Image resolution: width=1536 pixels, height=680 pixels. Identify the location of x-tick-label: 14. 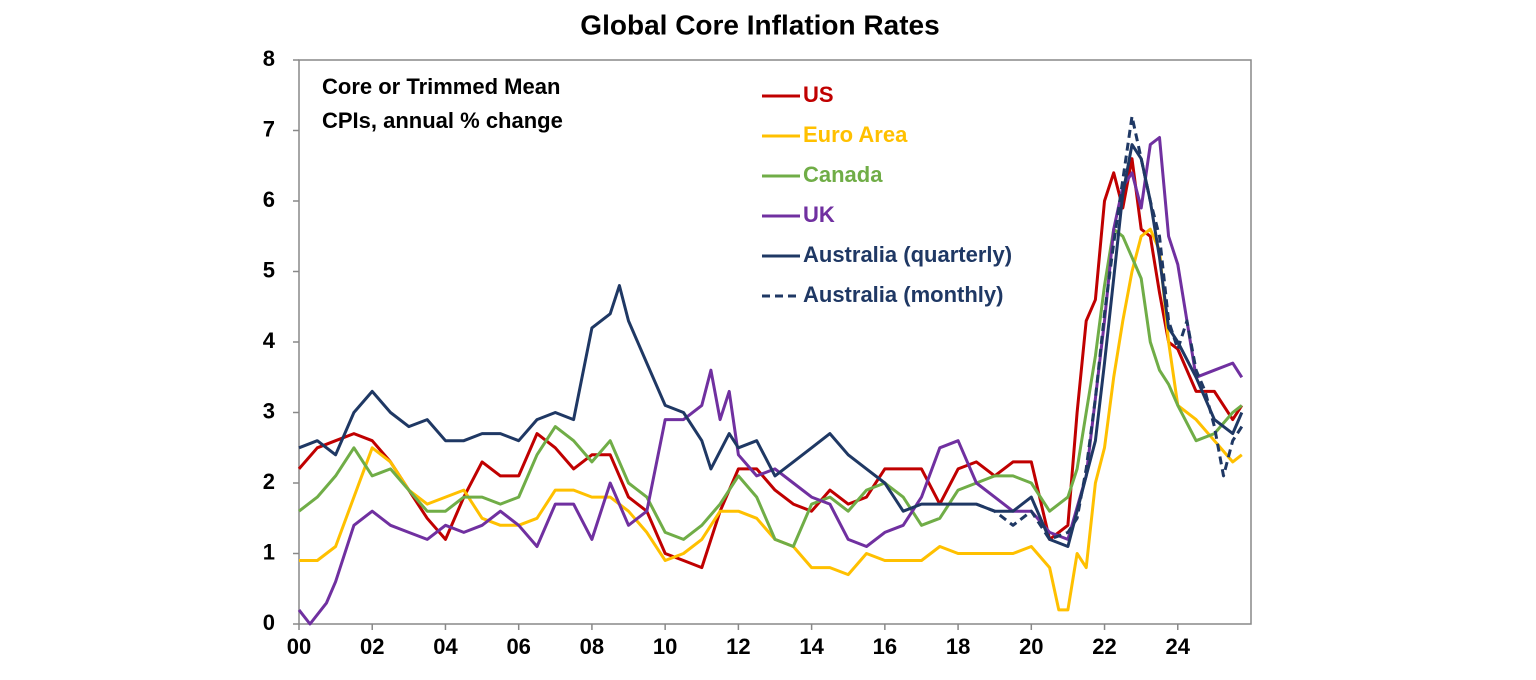
(811, 646).